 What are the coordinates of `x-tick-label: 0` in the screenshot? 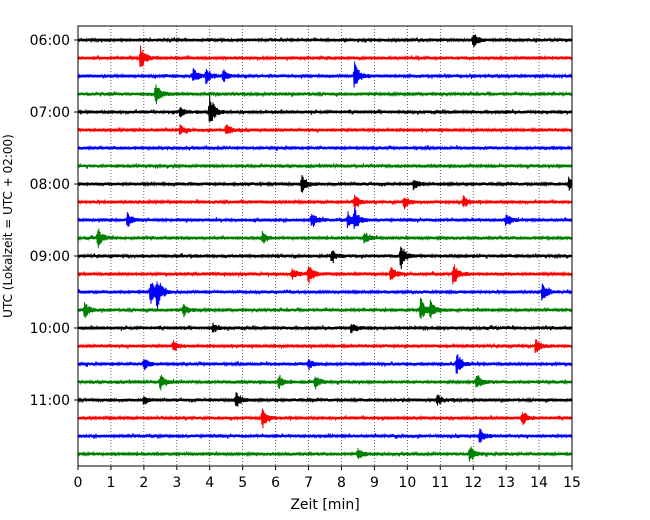 It's located at (78, 483).